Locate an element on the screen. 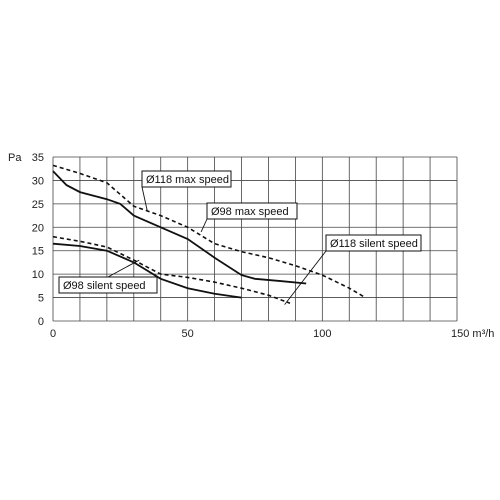 Image resolution: width=500 pixels, height=500 pixels. callout: Ø118 silent speed is located at coordinates (353, 269).